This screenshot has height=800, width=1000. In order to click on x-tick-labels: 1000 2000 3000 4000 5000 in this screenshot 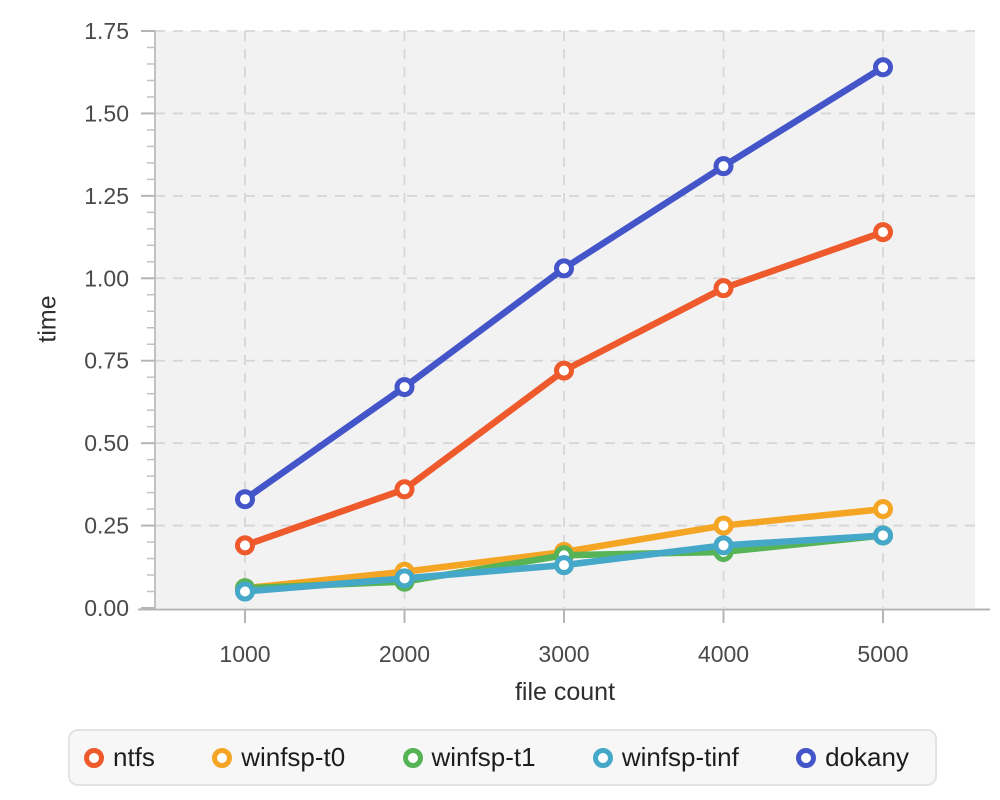, I will do `click(563, 654)`.